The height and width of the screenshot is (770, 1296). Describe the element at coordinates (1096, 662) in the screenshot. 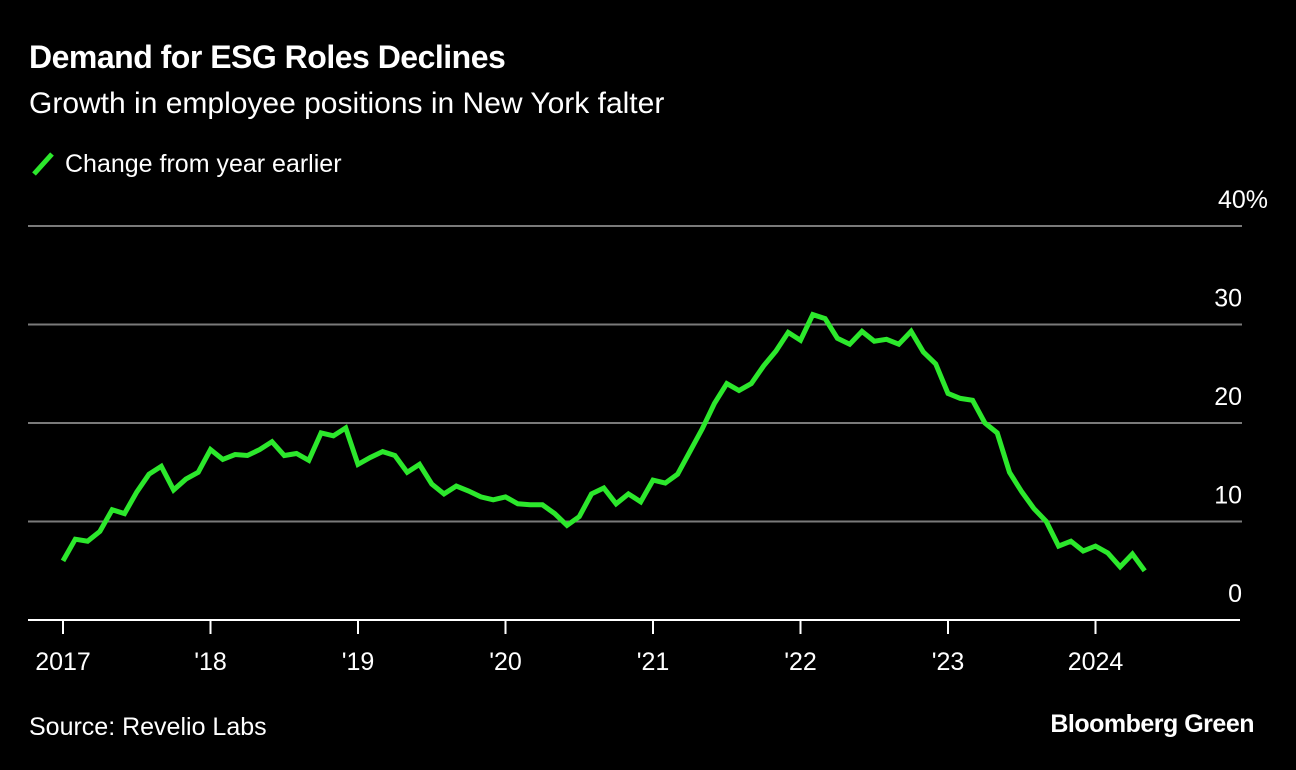

I see `x-tick-label-2024: 2024` at that location.